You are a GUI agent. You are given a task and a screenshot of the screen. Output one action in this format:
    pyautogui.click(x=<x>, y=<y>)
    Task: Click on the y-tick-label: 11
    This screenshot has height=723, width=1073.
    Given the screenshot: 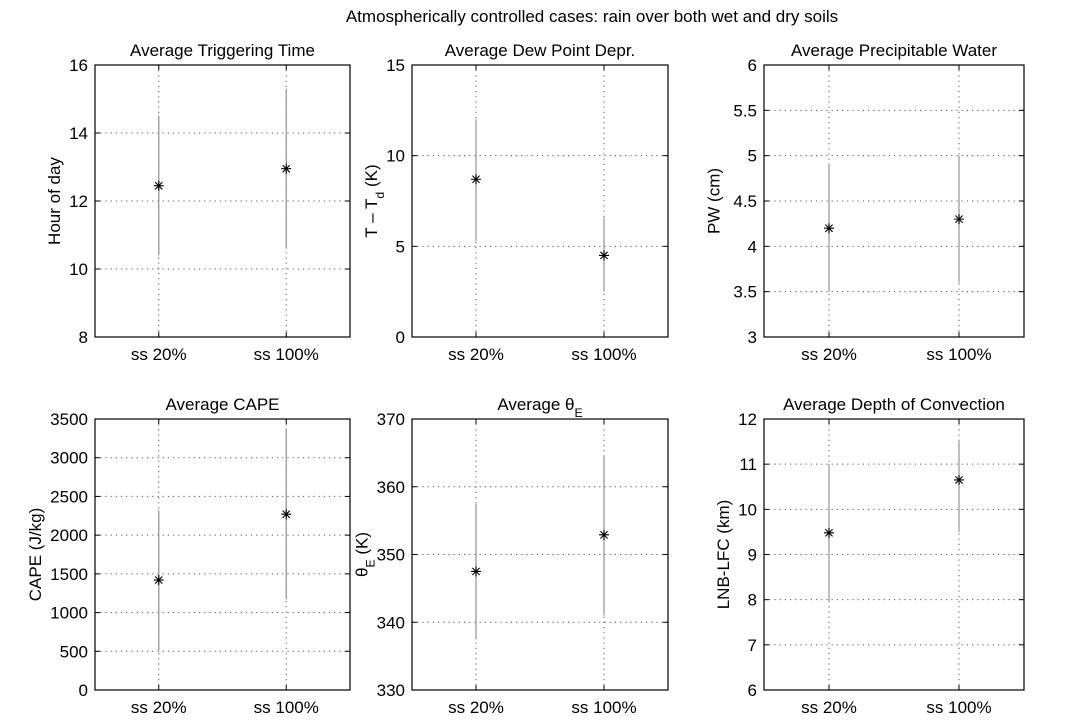 What is the action you would take?
    pyautogui.click(x=748, y=464)
    